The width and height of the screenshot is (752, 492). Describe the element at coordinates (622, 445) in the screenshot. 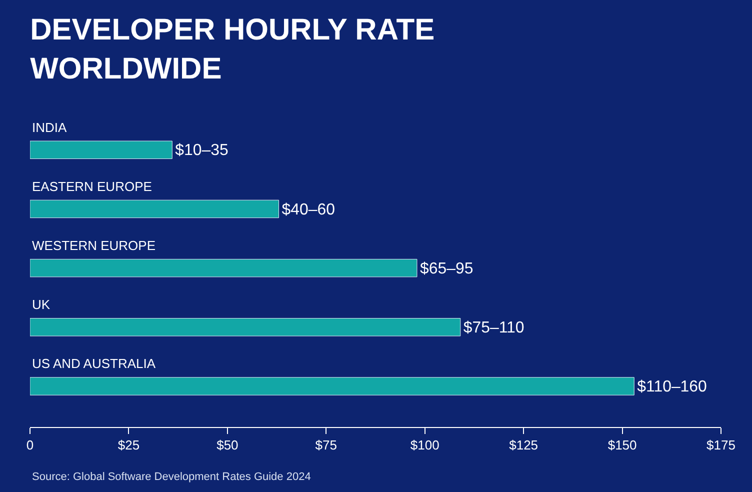

I see `x-tick-label: $150` at that location.